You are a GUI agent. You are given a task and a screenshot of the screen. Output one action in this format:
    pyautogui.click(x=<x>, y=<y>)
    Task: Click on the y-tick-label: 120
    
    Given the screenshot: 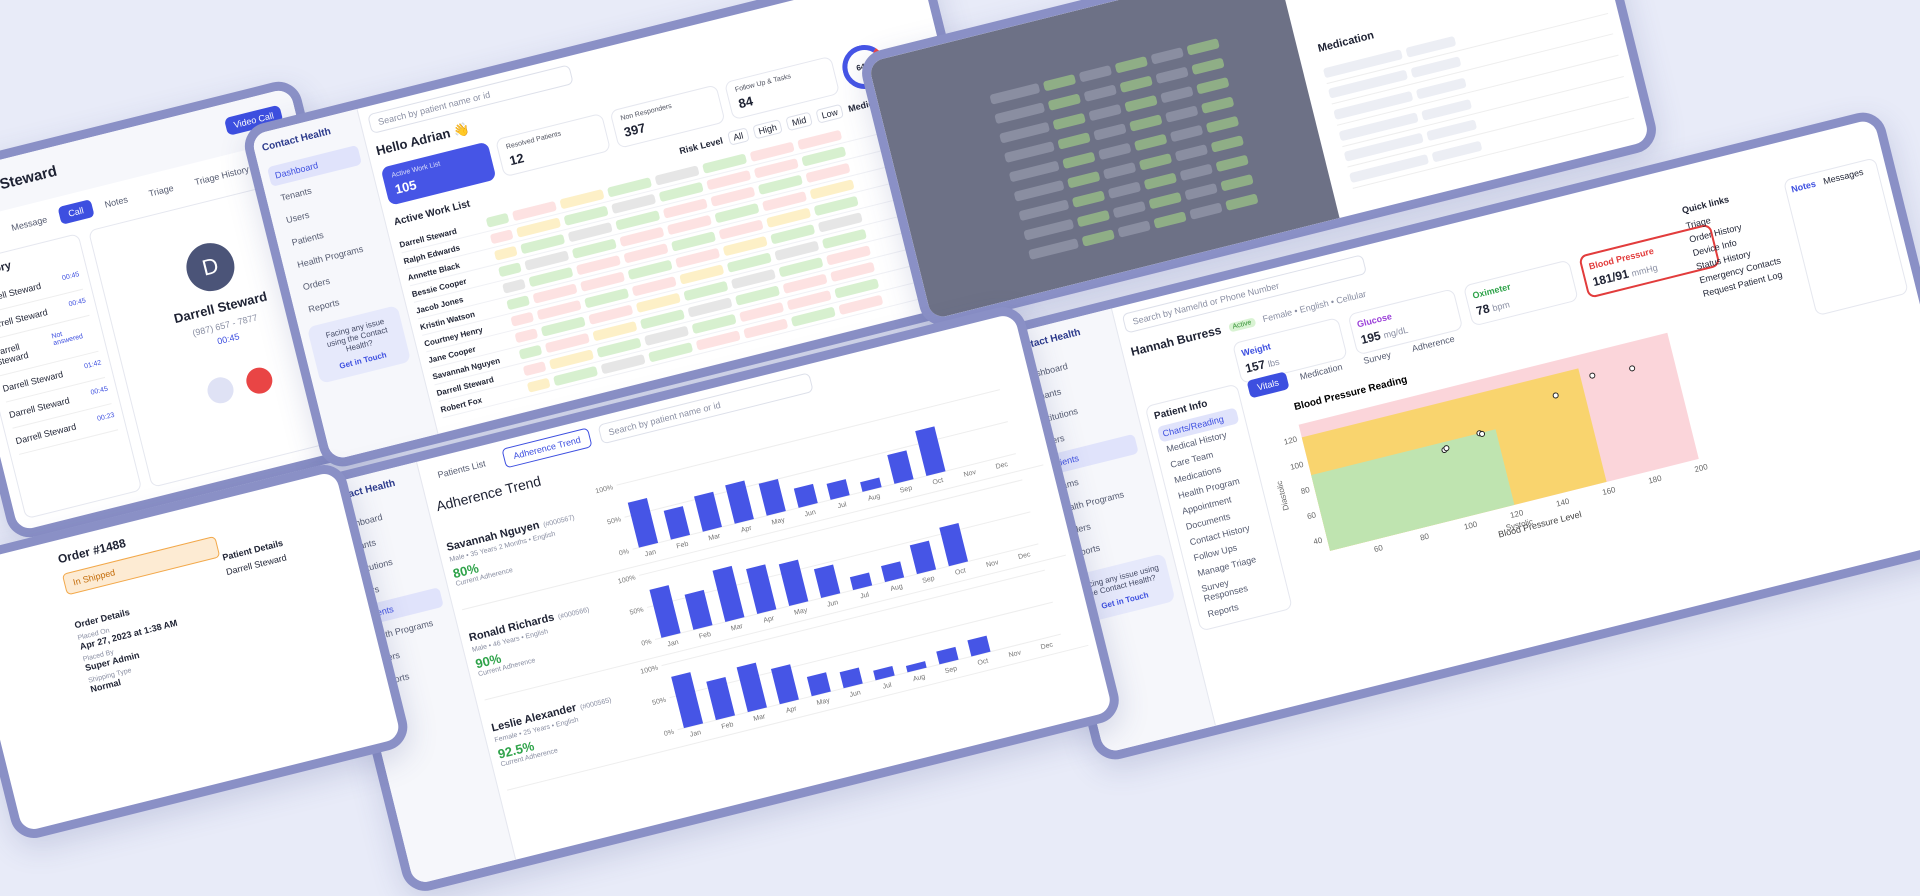 What is the action you would take?
    pyautogui.click(x=1291, y=441)
    